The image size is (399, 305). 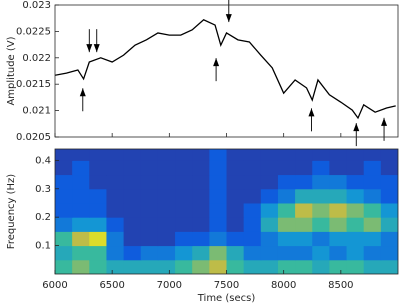 I want to click on x-tick-label: 6500, so click(x=111, y=285).